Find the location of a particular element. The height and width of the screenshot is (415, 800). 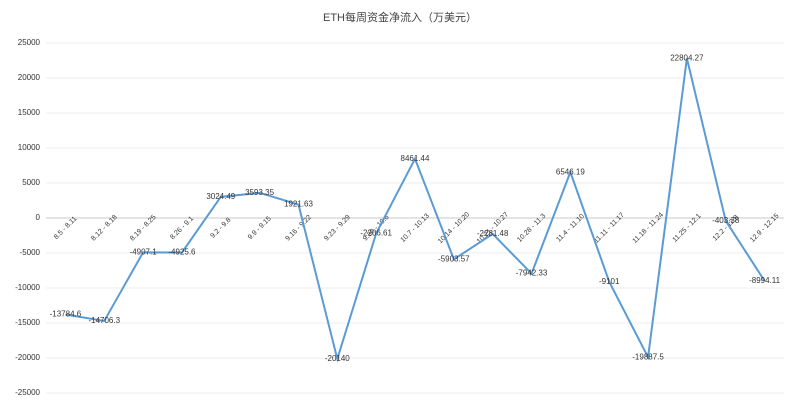

data-label: 1921.63 is located at coordinates (298, 204).